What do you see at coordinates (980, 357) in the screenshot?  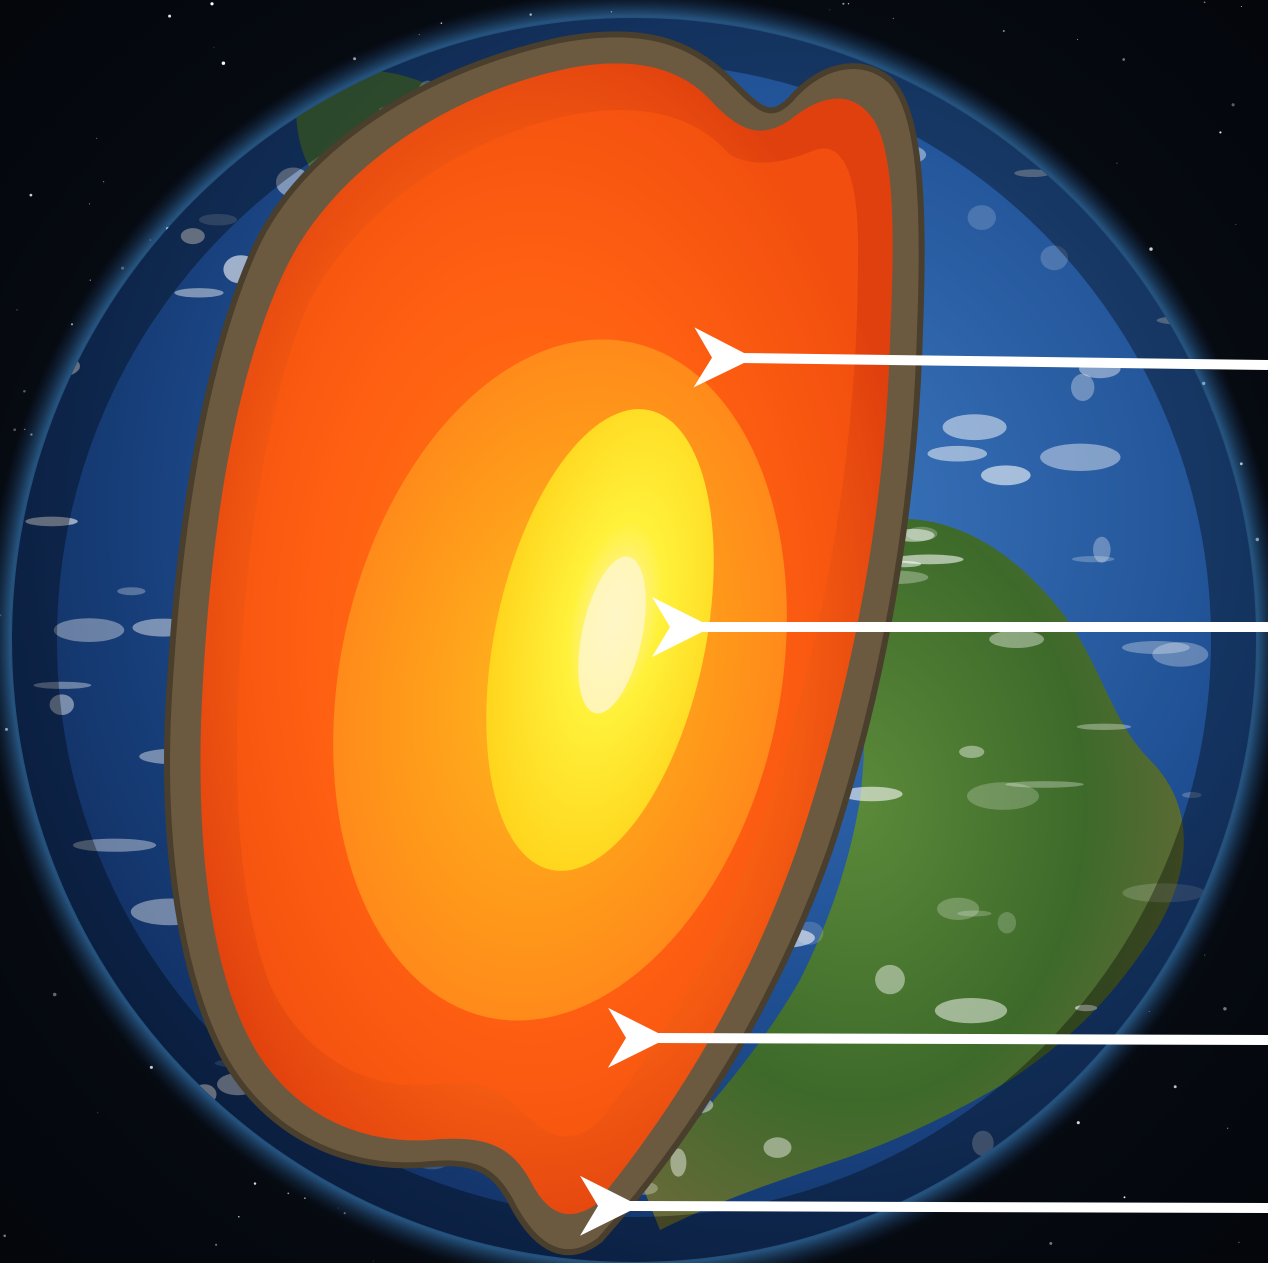 I see `pointer-arrow-outer-core` at bounding box center [980, 357].